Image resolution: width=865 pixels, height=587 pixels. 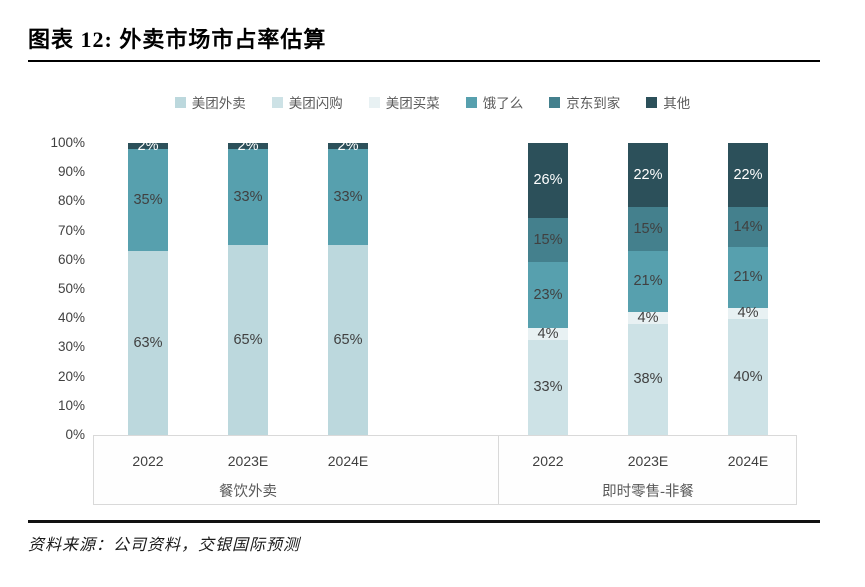 I want to click on x-axis-group-label: 餐饮外卖, so click(x=248, y=492).